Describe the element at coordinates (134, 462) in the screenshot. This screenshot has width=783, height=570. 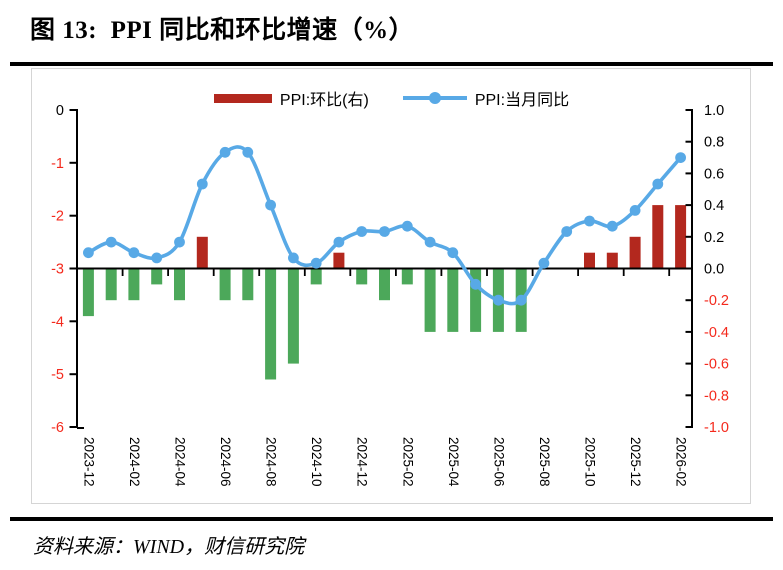
I see `x-axis-label: 2024-02` at that location.